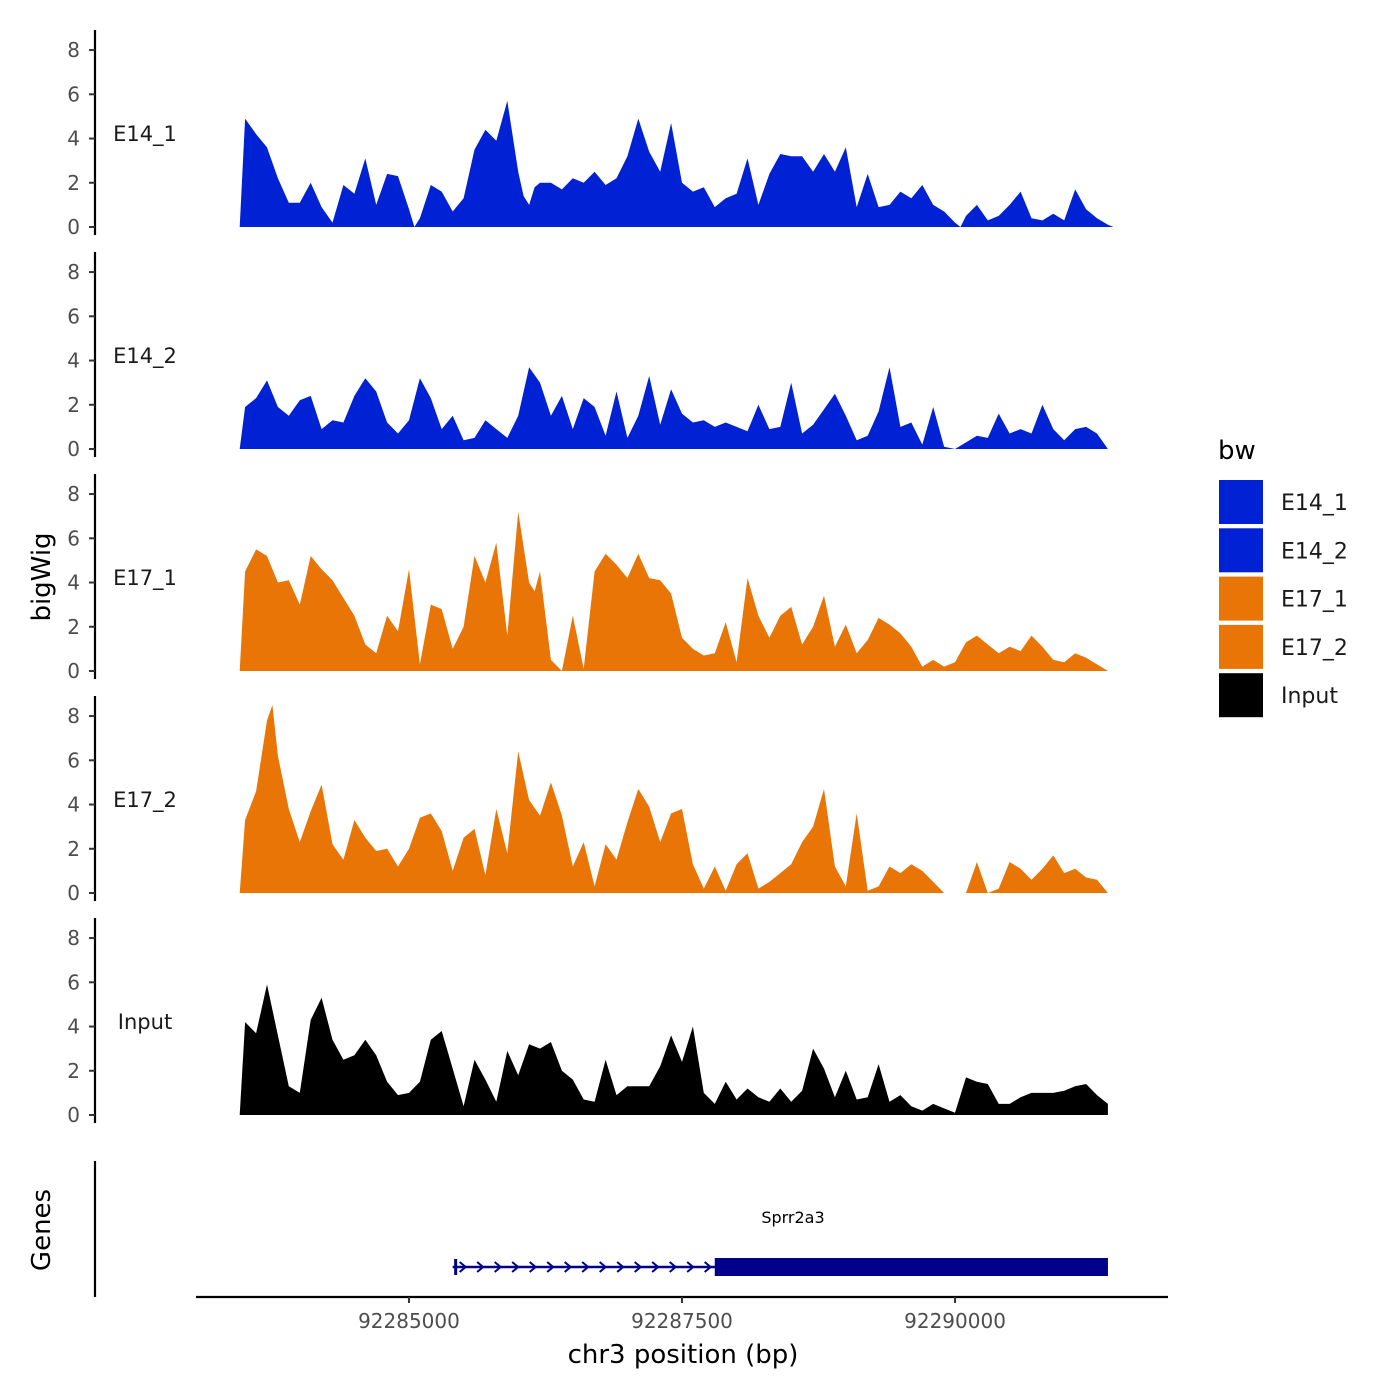  What do you see at coordinates (683, 1355) in the screenshot?
I see `x-axis-title: chr3 position (bp)` at bounding box center [683, 1355].